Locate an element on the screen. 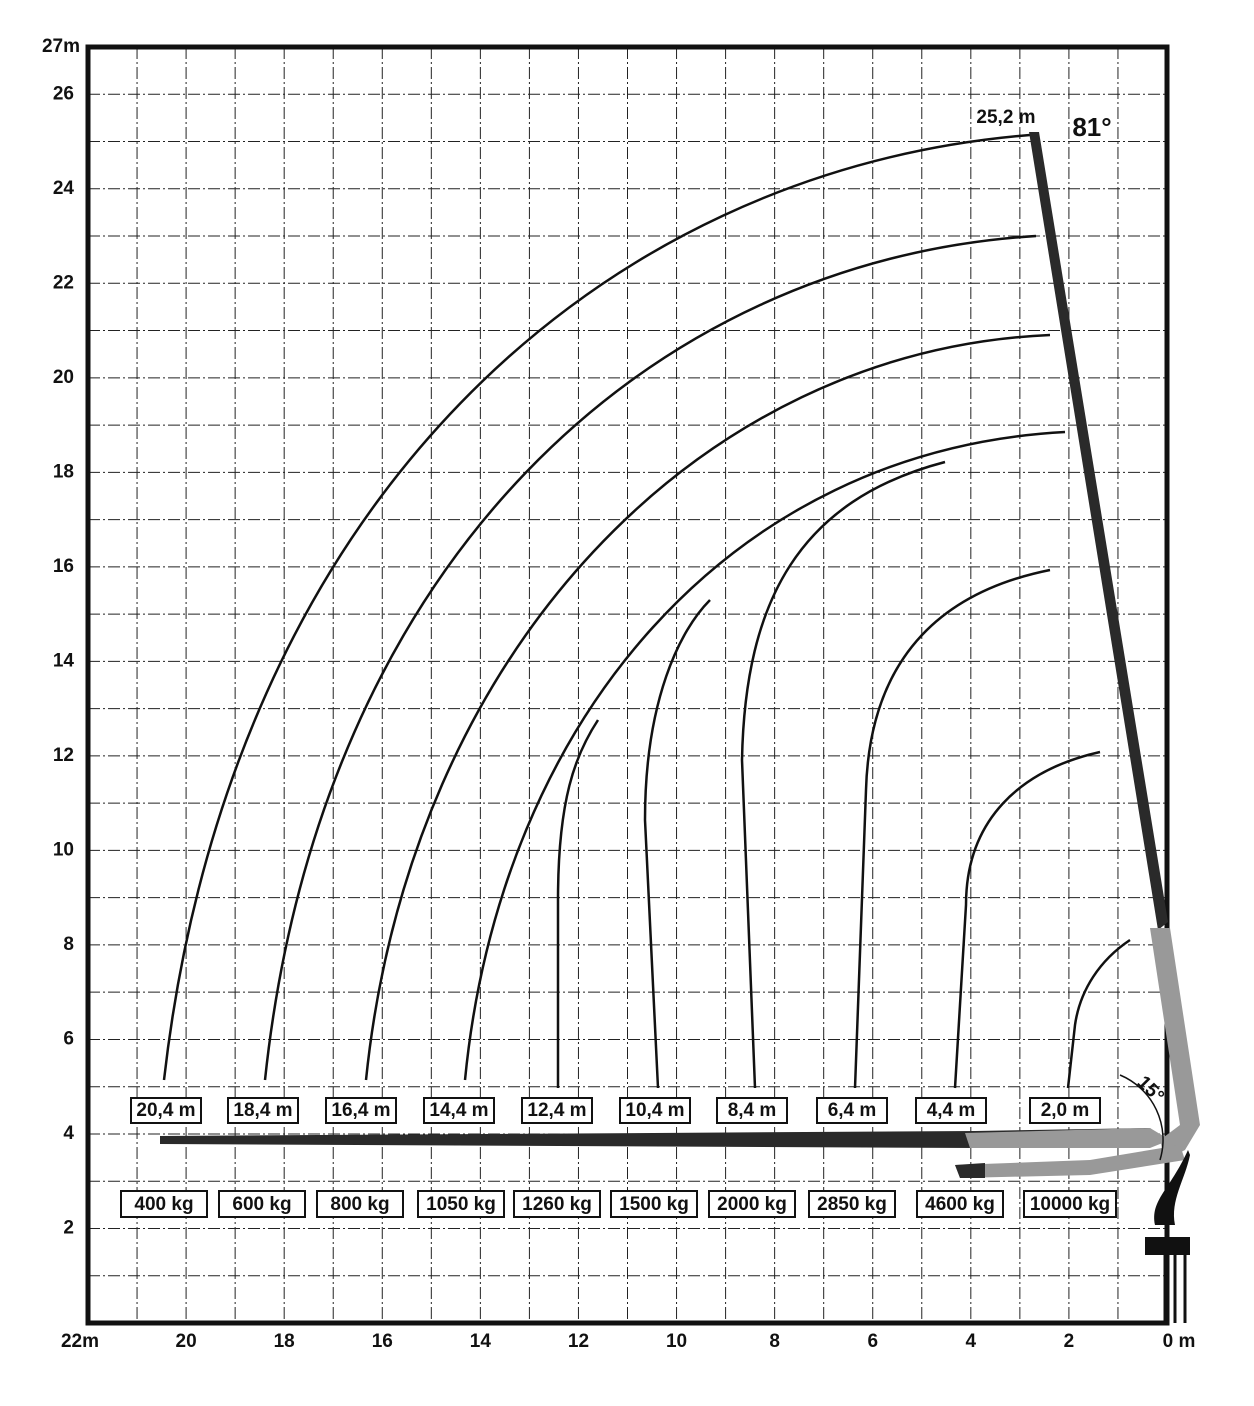  x-tick-label: 16 is located at coordinates (382, 1341).